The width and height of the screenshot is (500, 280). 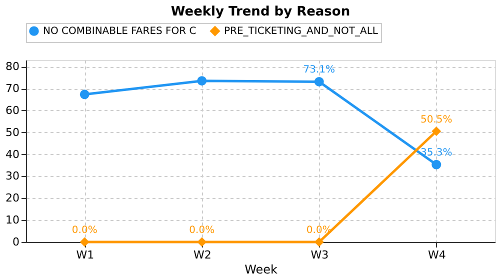 What do you see at coordinates (13, 89) in the screenshot?
I see `y-tick-label: 70` at bounding box center [13, 89].